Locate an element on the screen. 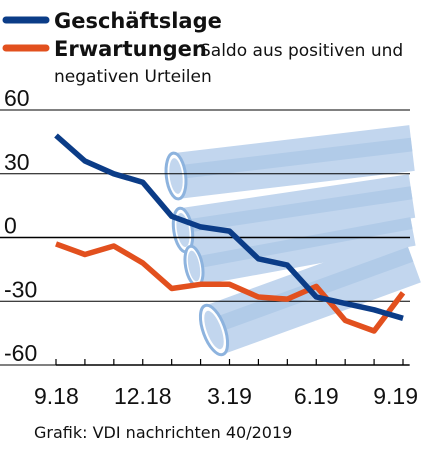 The height and width of the screenshot is (449, 426). x-tick-label: 12.18 is located at coordinates (143, 396).